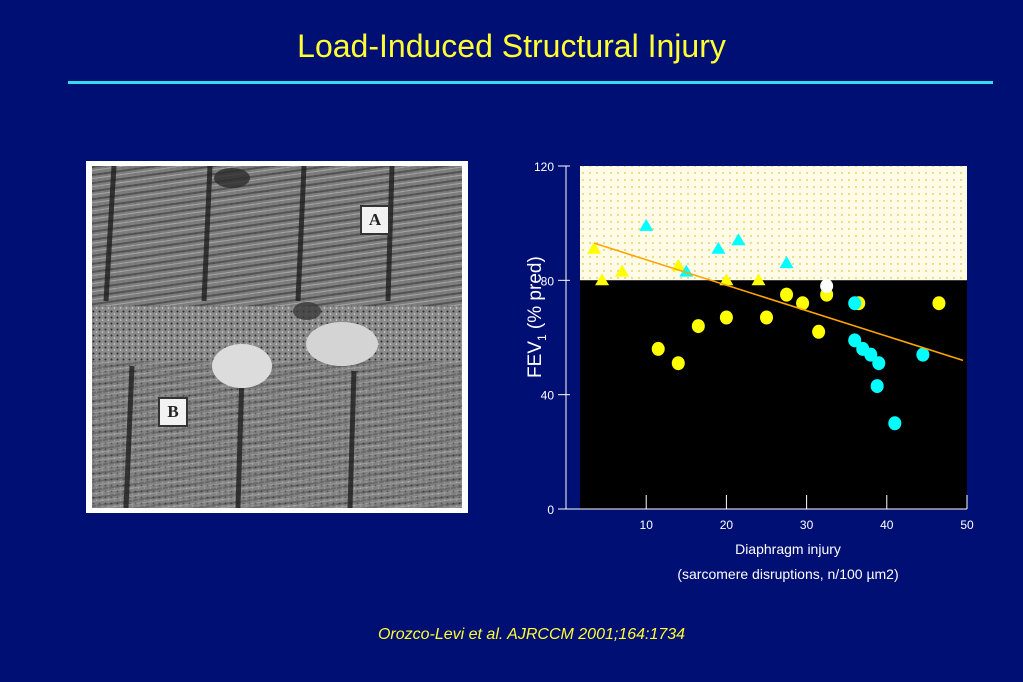  What do you see at coordinates (550, 510) in the screenshot?
I see `y-tick-label-0: 0` at bounding box center [550, 510].